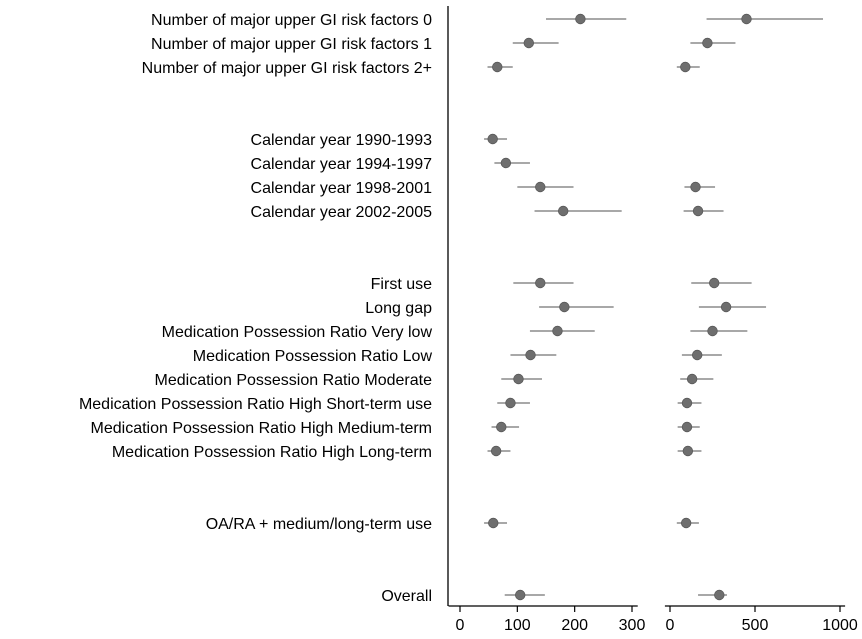 This screenshot has width=862, height=639. I want to click on x-tick-label: 300, so click(632, 625).